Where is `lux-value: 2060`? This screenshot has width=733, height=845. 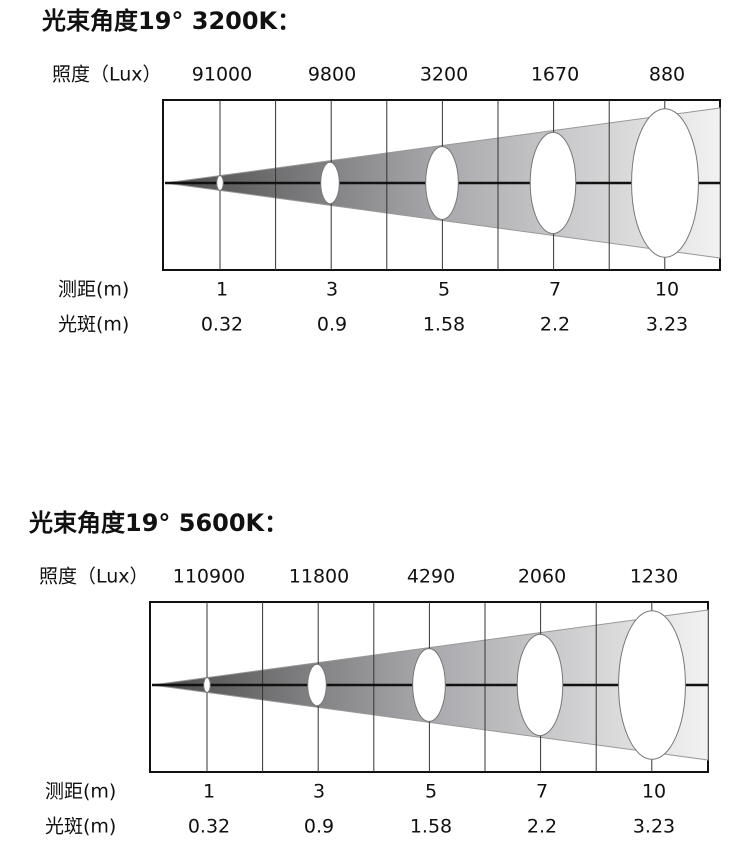
lux-value: 2060 is located at coordinates (542, 577).